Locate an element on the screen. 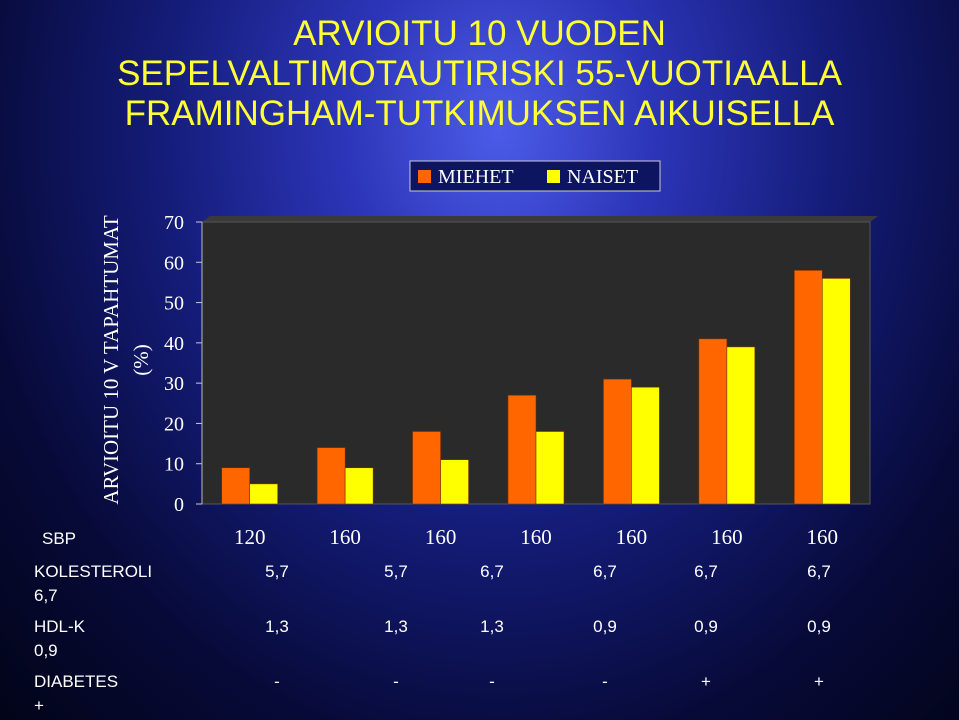  y-tick-label: 20 is located at coordinates (174, 424).